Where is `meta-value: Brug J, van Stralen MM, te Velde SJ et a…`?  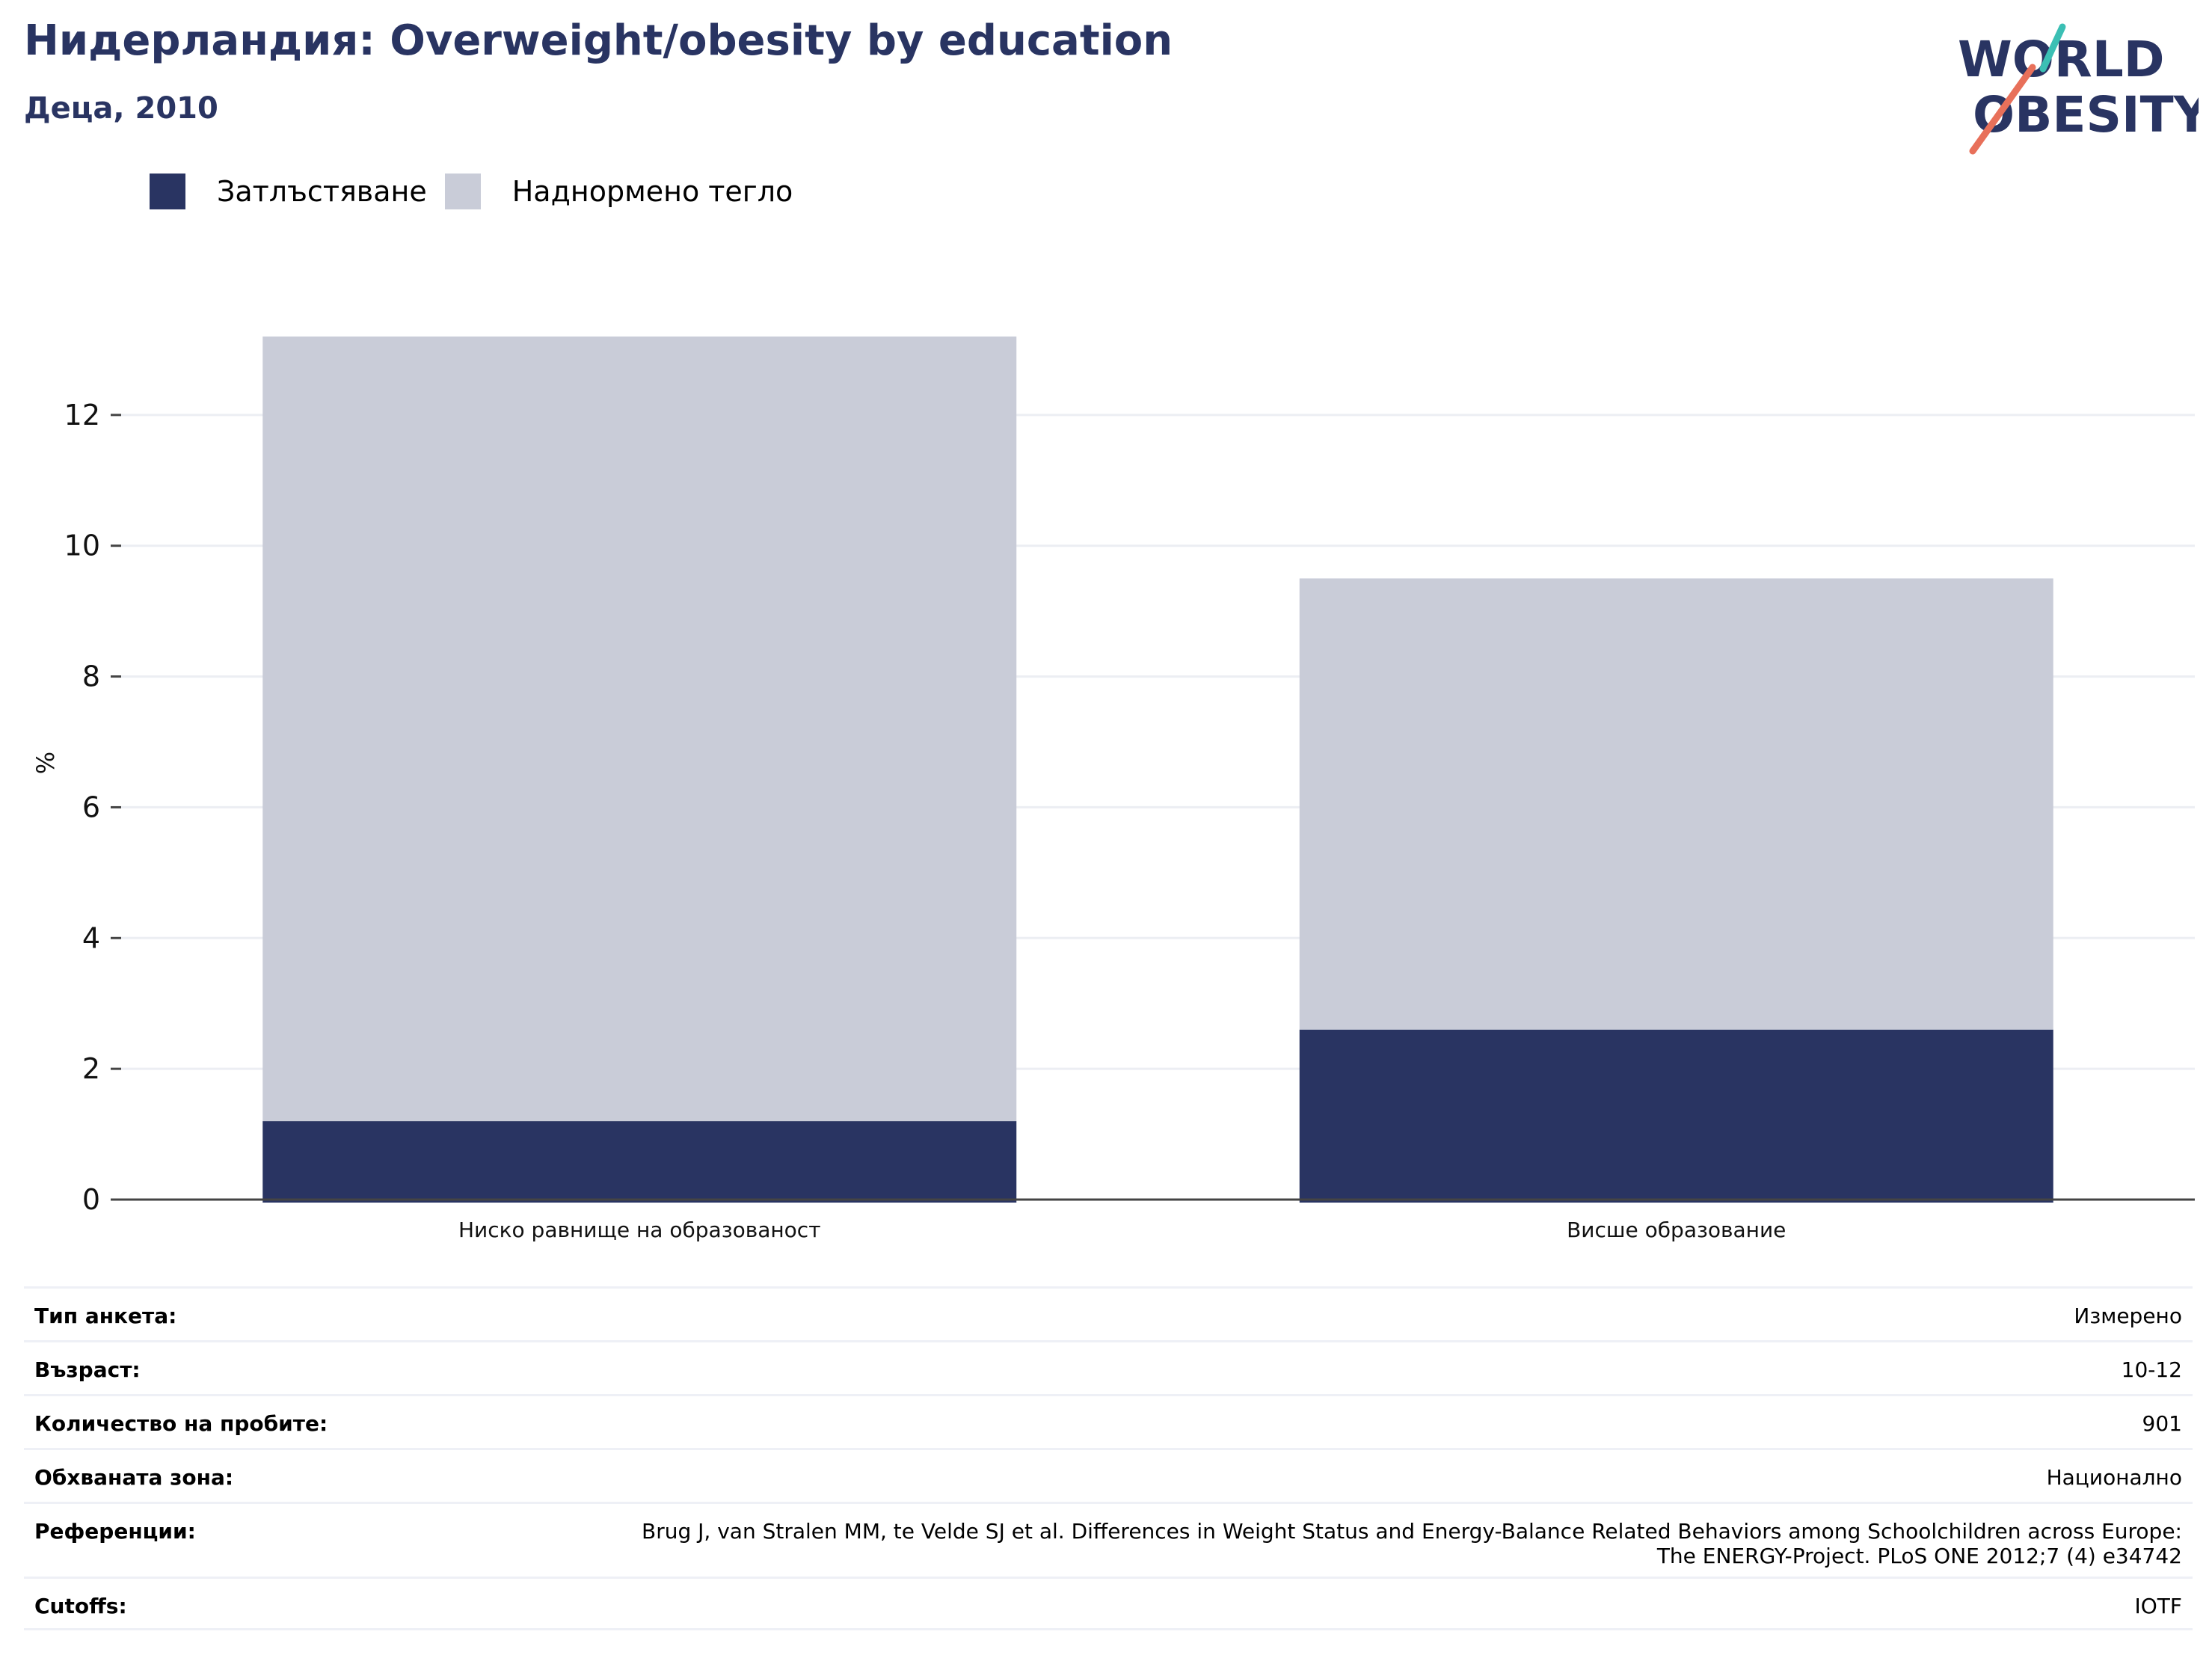 meta-value: Brug J, van Stralen MM, te Velde SJ et a… is located at coordinates (1412, 1543).